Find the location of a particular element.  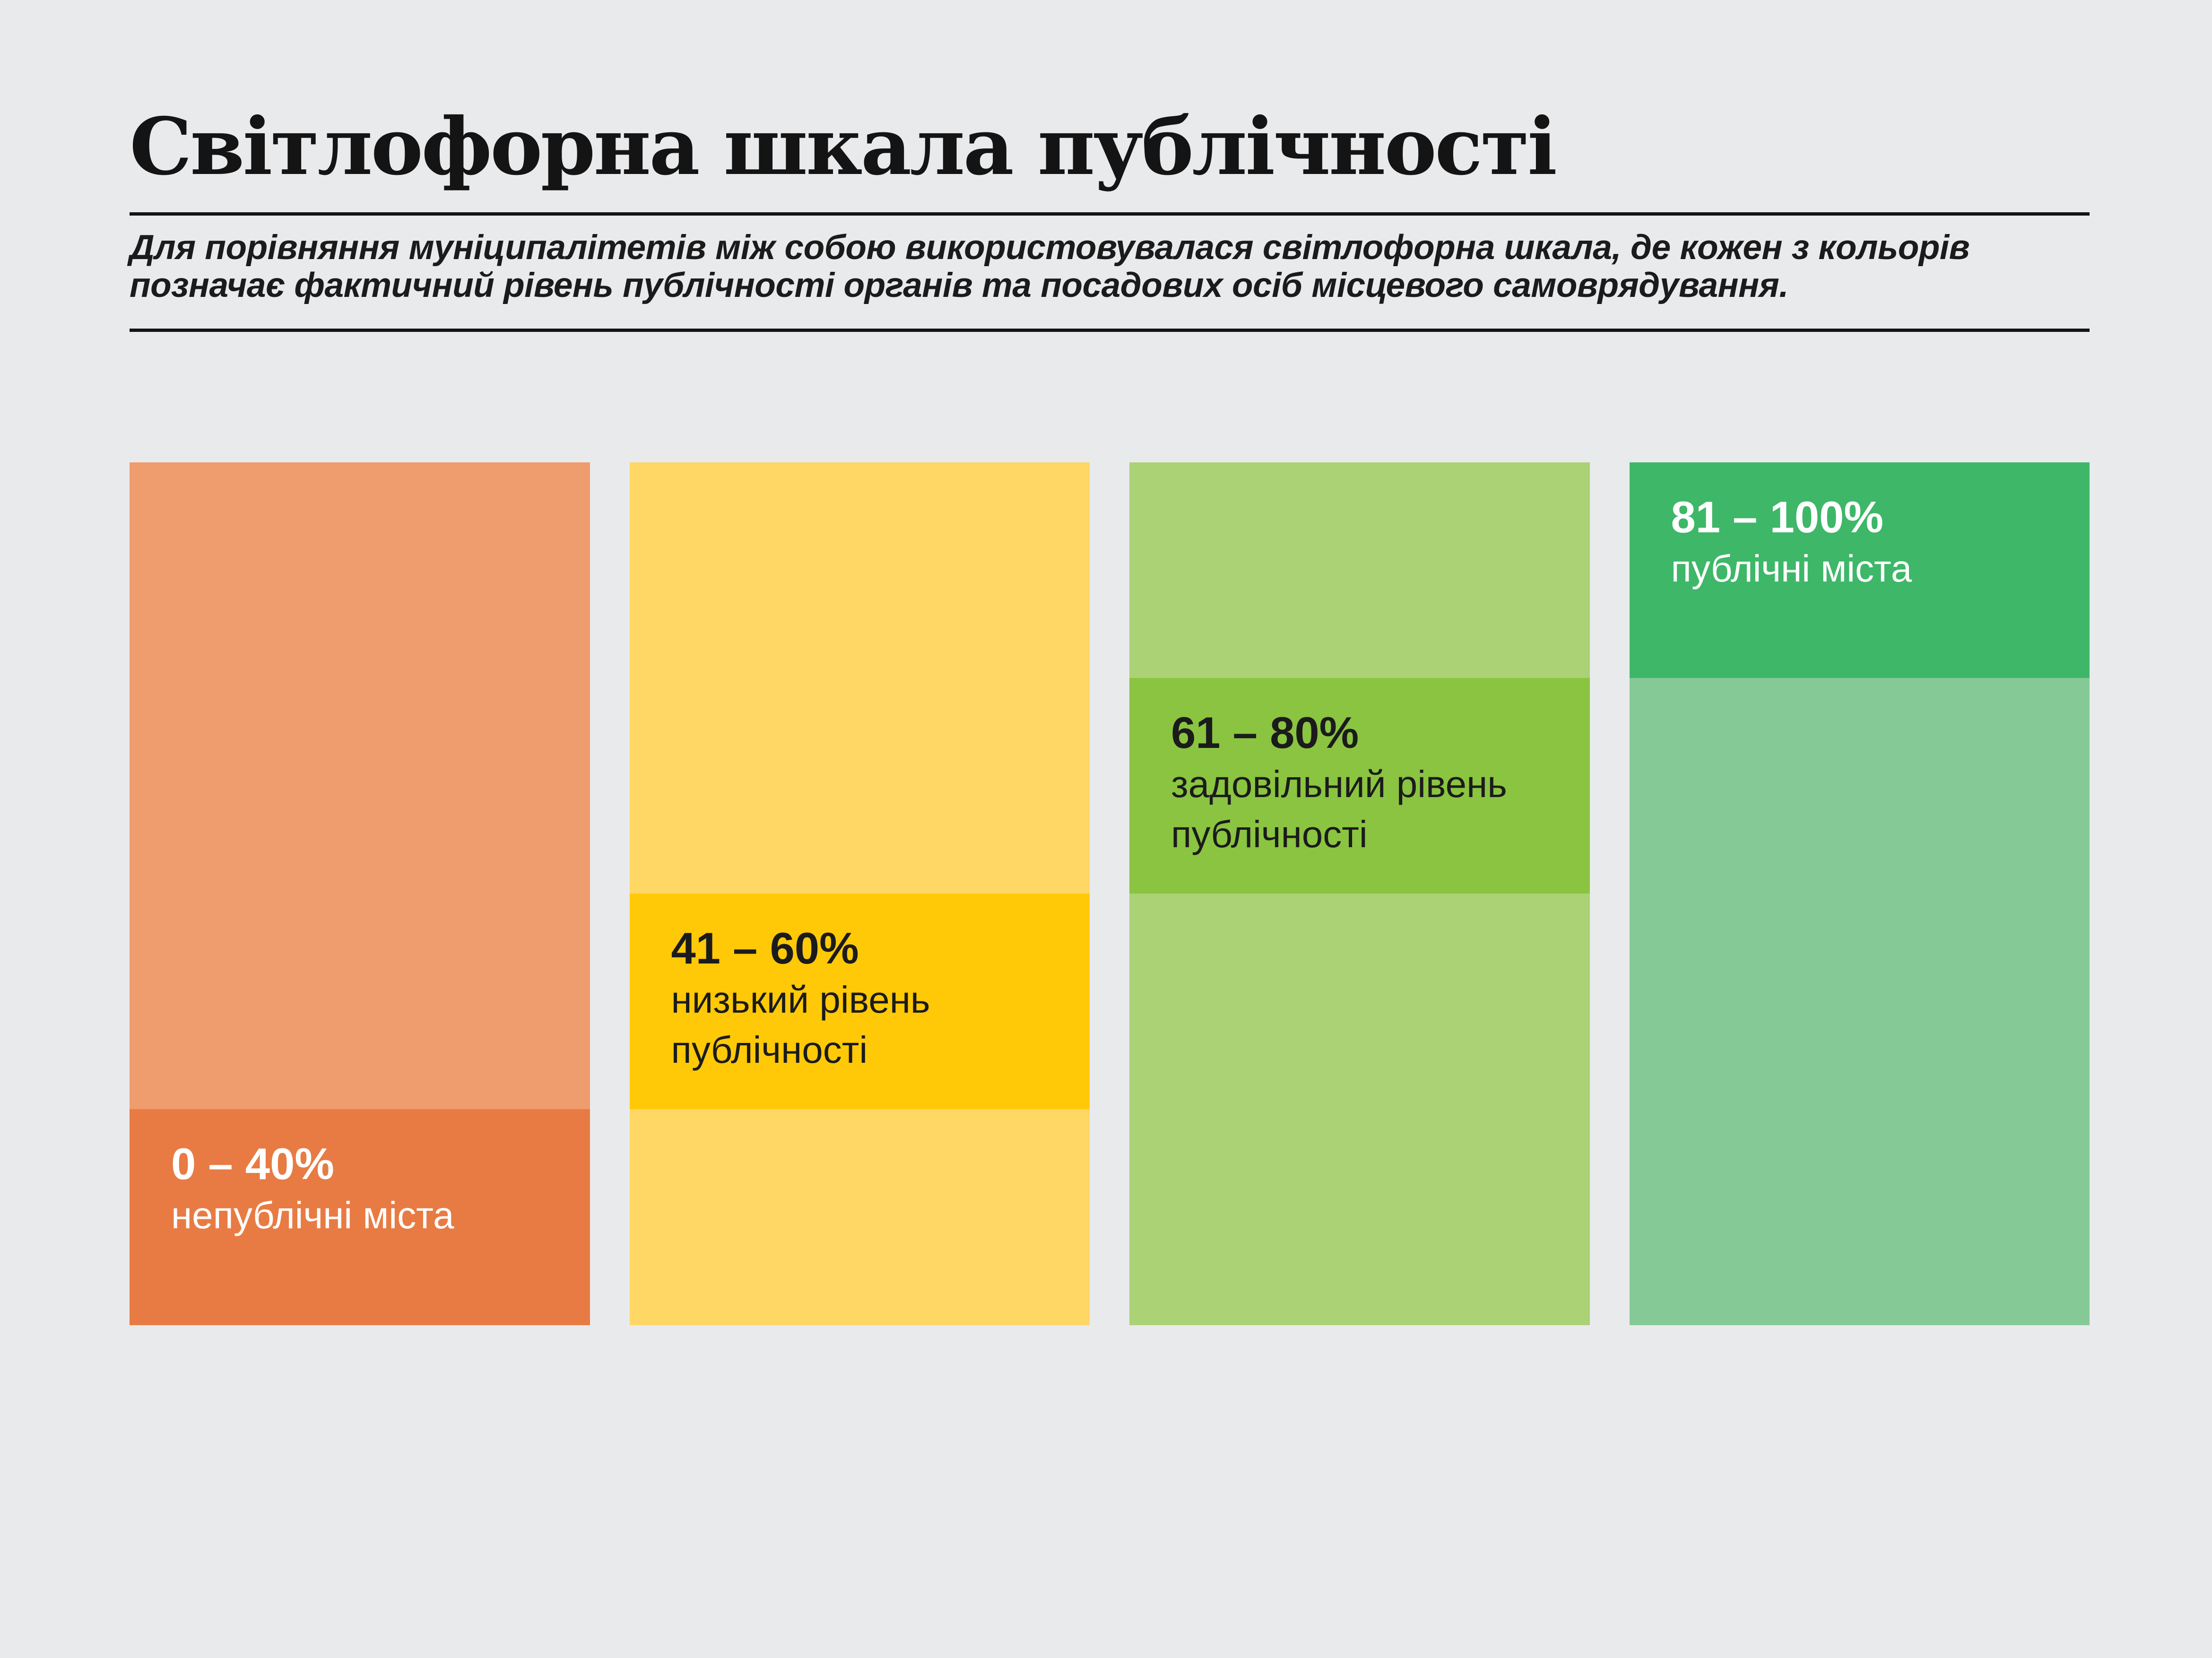

scale-band-green: 81 – 100% публічні міста is located at coordinates (1859, 570).